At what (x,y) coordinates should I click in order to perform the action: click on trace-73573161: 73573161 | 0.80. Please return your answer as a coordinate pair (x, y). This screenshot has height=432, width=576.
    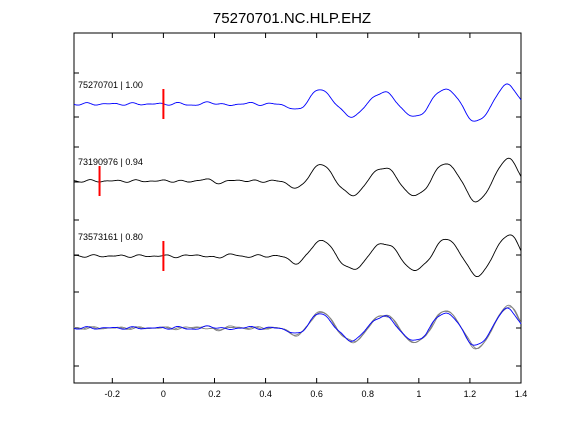
    Looking at the image, I should click on (297, 255).